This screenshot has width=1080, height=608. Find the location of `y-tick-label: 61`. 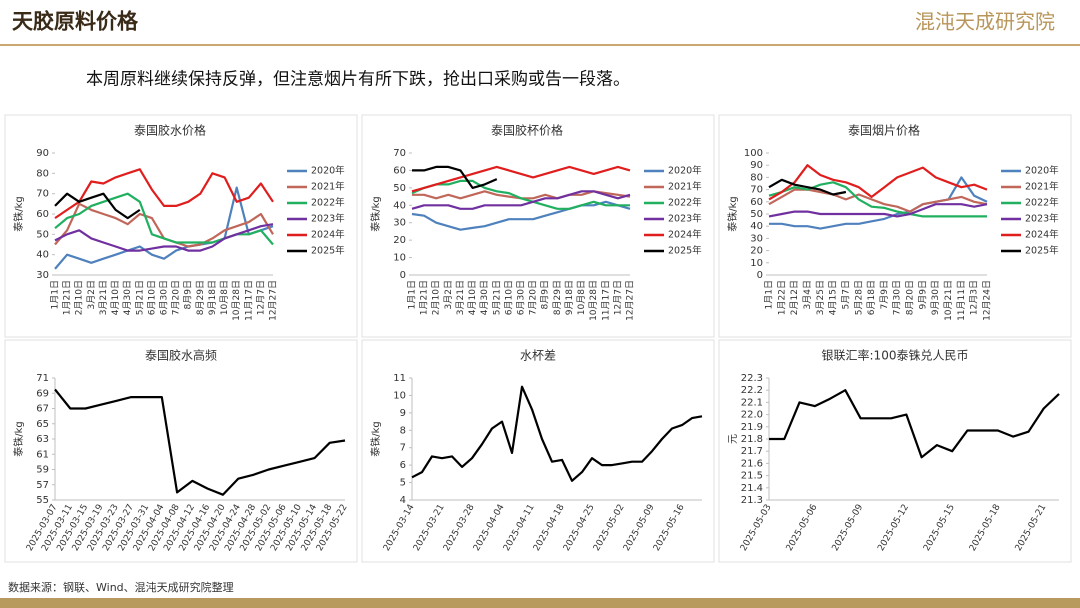

y-tick-label: 61 is located at coordinates (42, 454).